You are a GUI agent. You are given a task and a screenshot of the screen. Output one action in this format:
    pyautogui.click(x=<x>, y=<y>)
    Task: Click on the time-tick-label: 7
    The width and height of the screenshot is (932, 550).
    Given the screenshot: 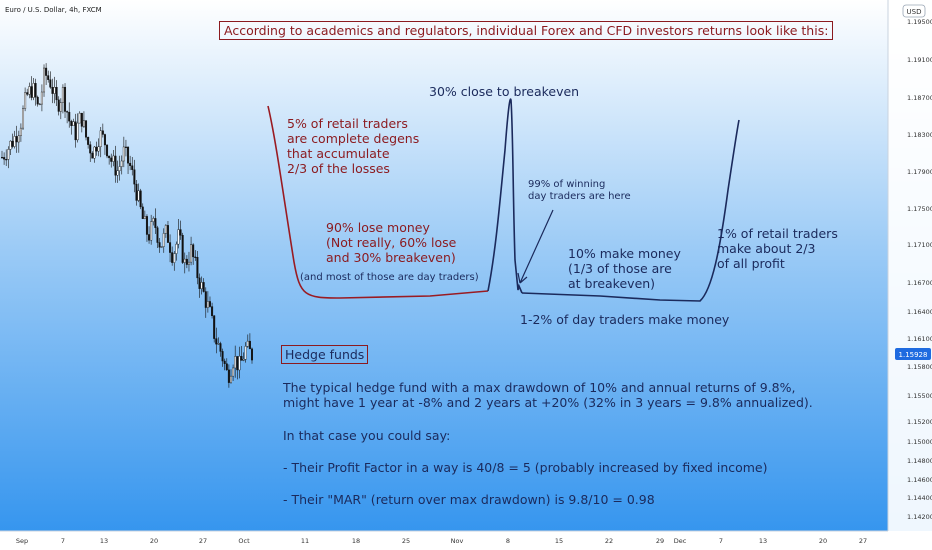 What is the action you would take?
    pyautogui.click(x=721, y=541)
    